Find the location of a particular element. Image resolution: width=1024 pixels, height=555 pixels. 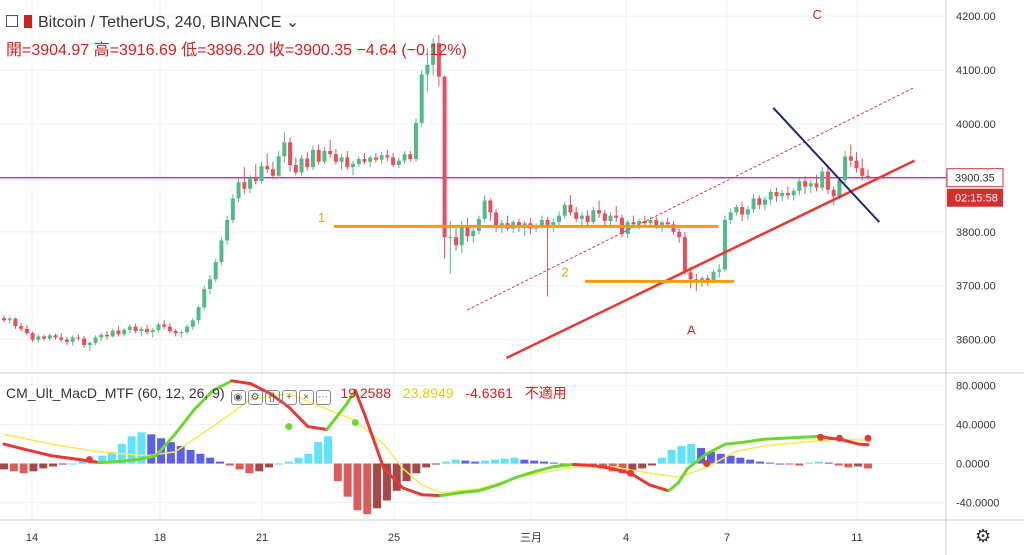

macd-cross-dot is located at coordinates (868, 438).